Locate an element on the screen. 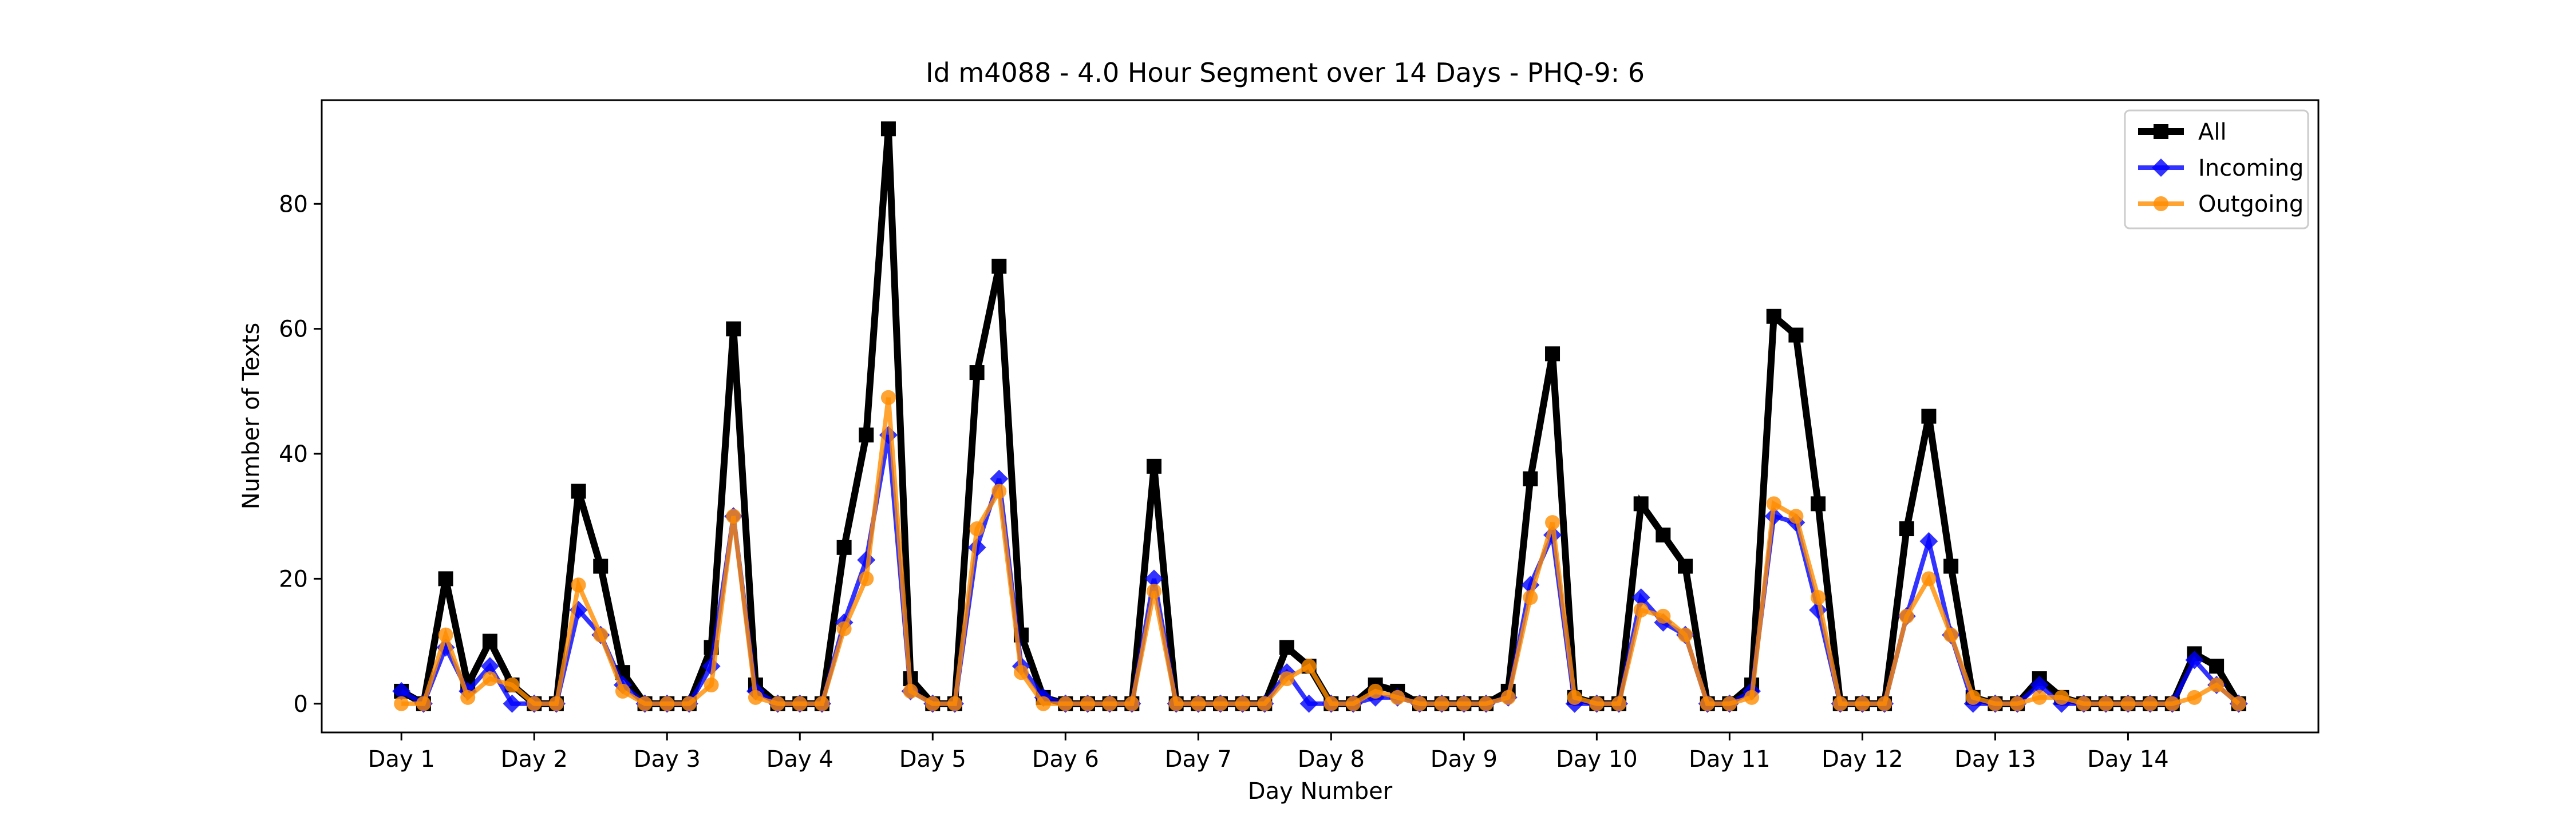 This screenshot has height=824, width=2576. x-tick-label: Day 5 is located at coordinates (932, 759).